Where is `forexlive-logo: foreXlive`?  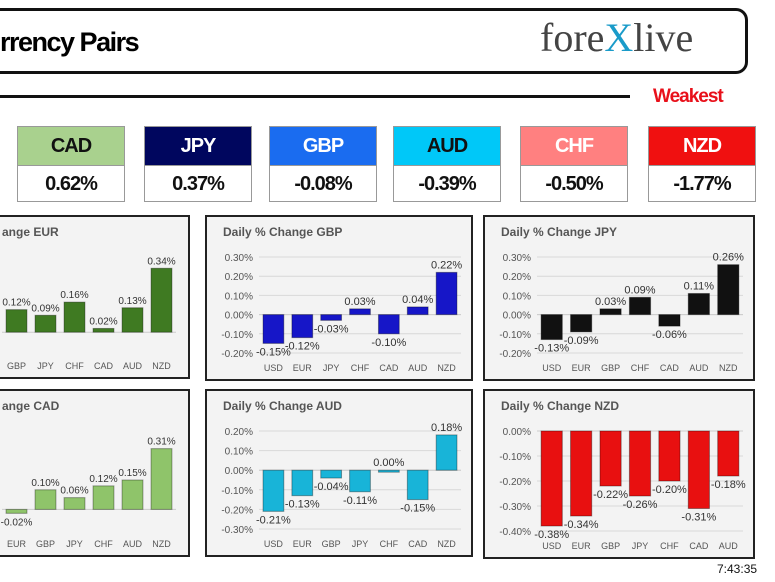
forexlive-logo: foreXlive is located at coordinates (617, 37).